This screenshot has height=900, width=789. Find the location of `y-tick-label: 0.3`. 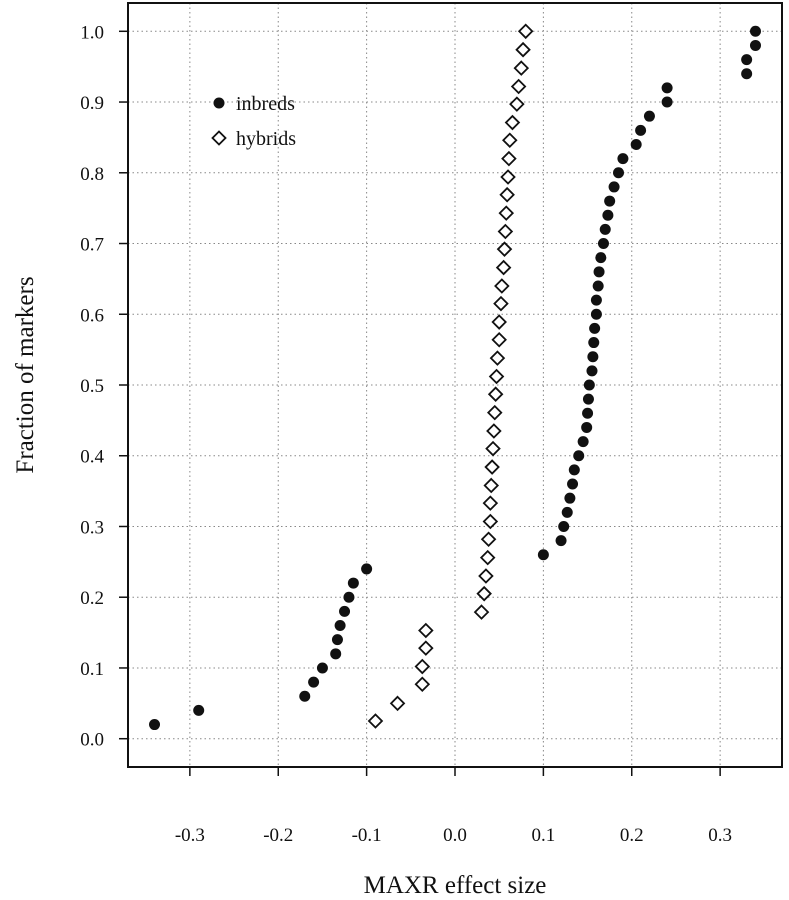

y-tick-label: 0.3 is located at coordinates (92, 527).